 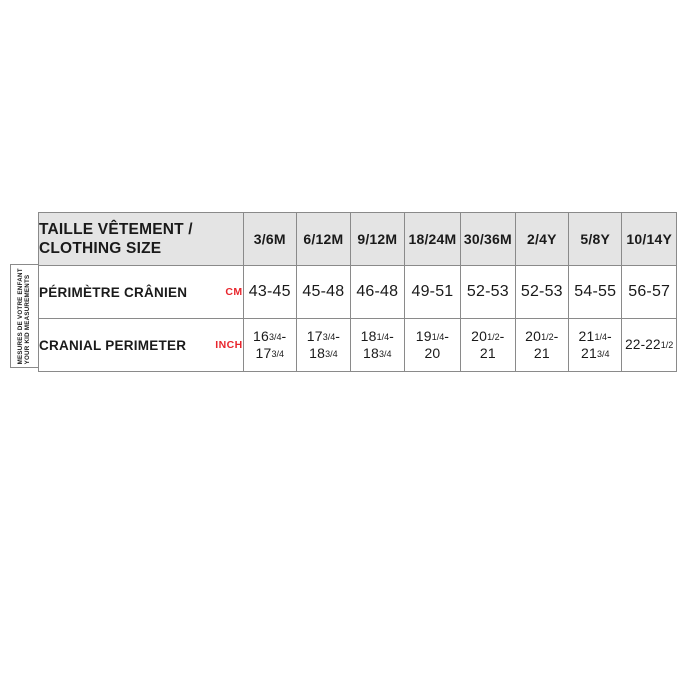 What do you see at coordinates (432, 292) in the screenshot?
I see `cell-cm-18-24m: 49-51` at bounding box center [432, 292].